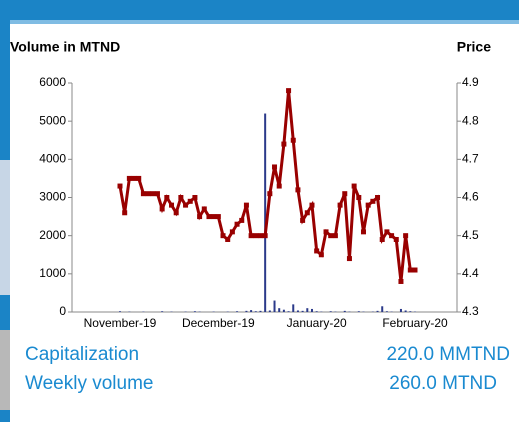 Image resolution: width=519 pixels, height=422 pixels. Describe the element at coordinates (89, 383) in the screenshot. I see `stat-label: Weekly volume` at that location.